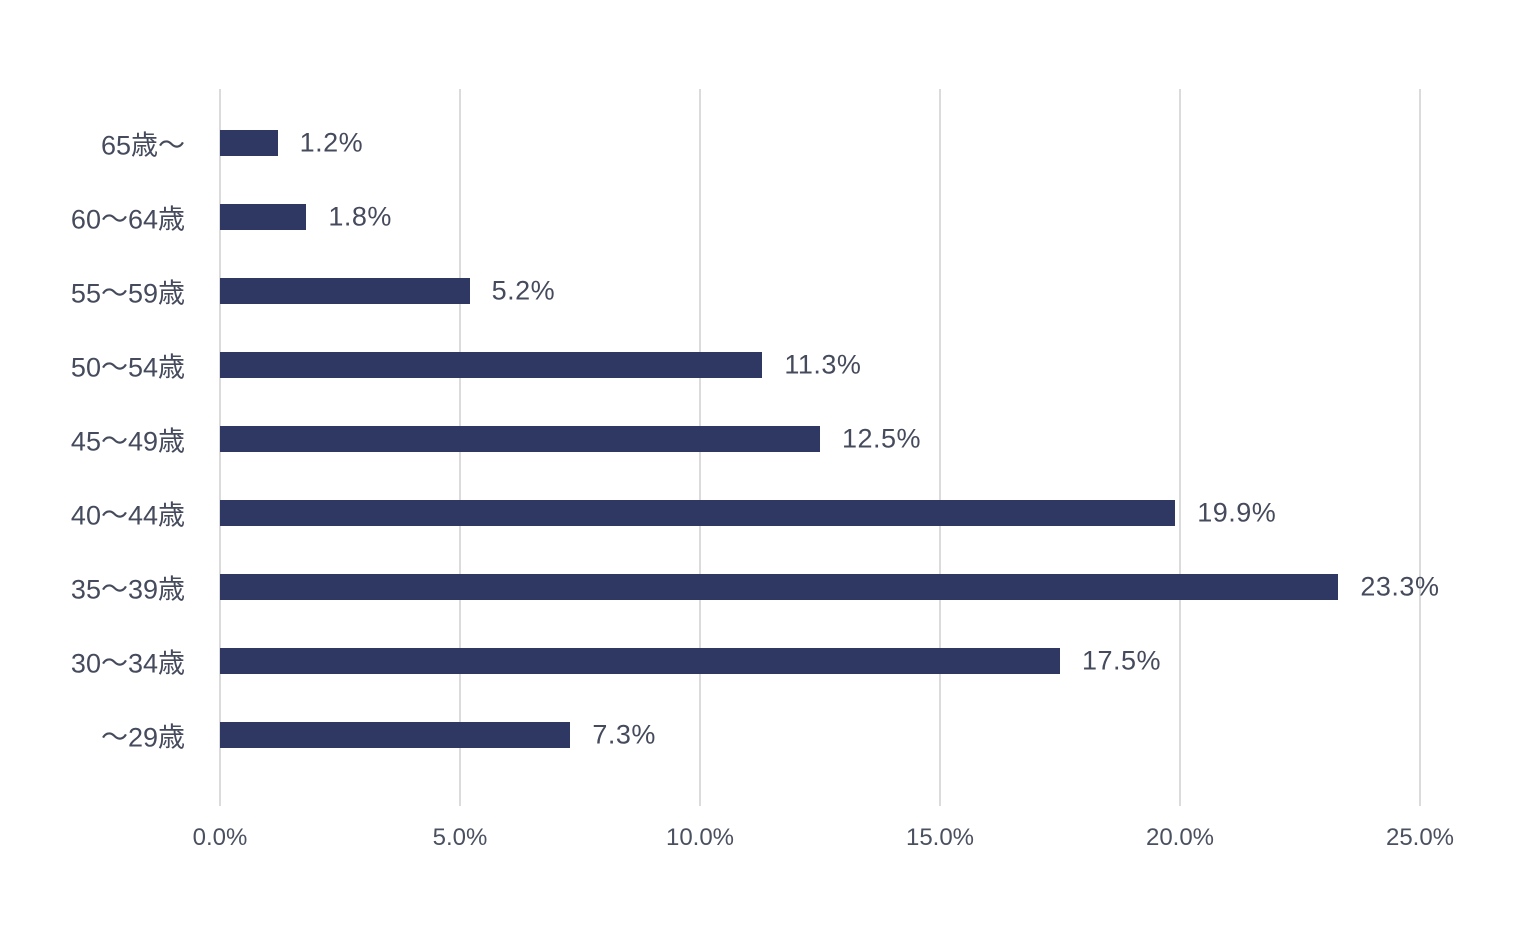 The height and width of the screenshot is (942, 1520). What do you see at coordinates (700, 837) in the screenshot?
I see `x-axis-tick-label: 10.0%` at bounding box center [700, 837].